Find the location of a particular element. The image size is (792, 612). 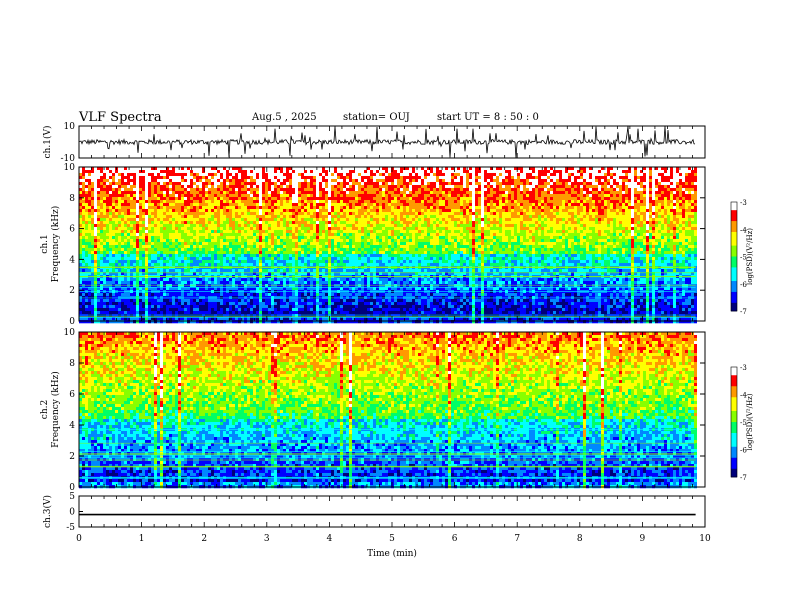

ytick-label: -5 is located at coordinates (70, 528).